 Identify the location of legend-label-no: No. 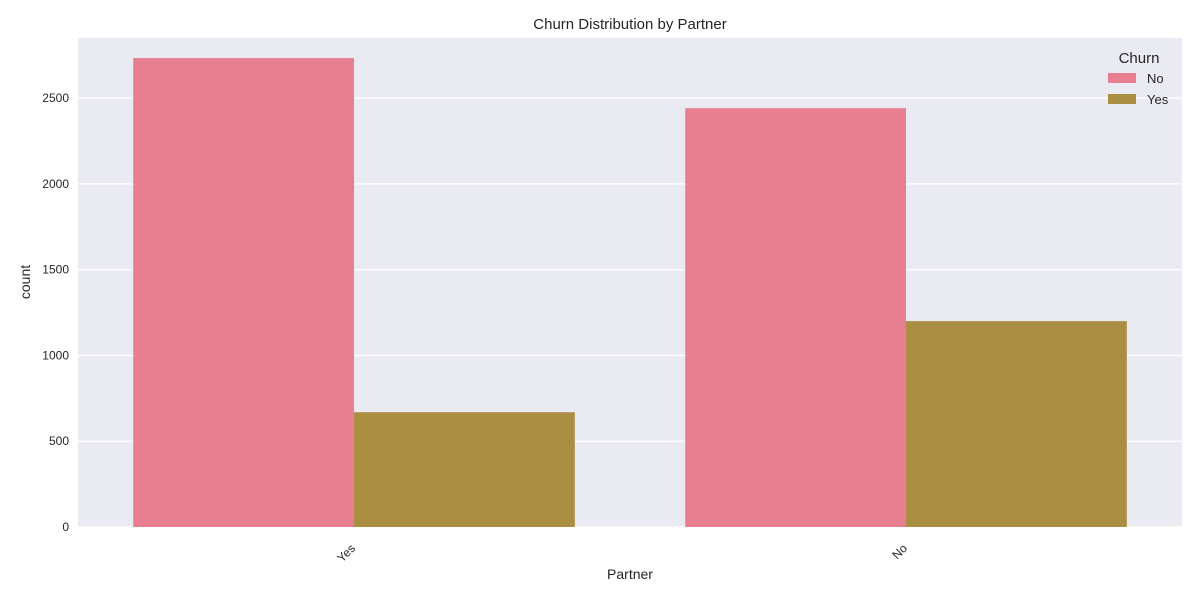
(1155, 78).